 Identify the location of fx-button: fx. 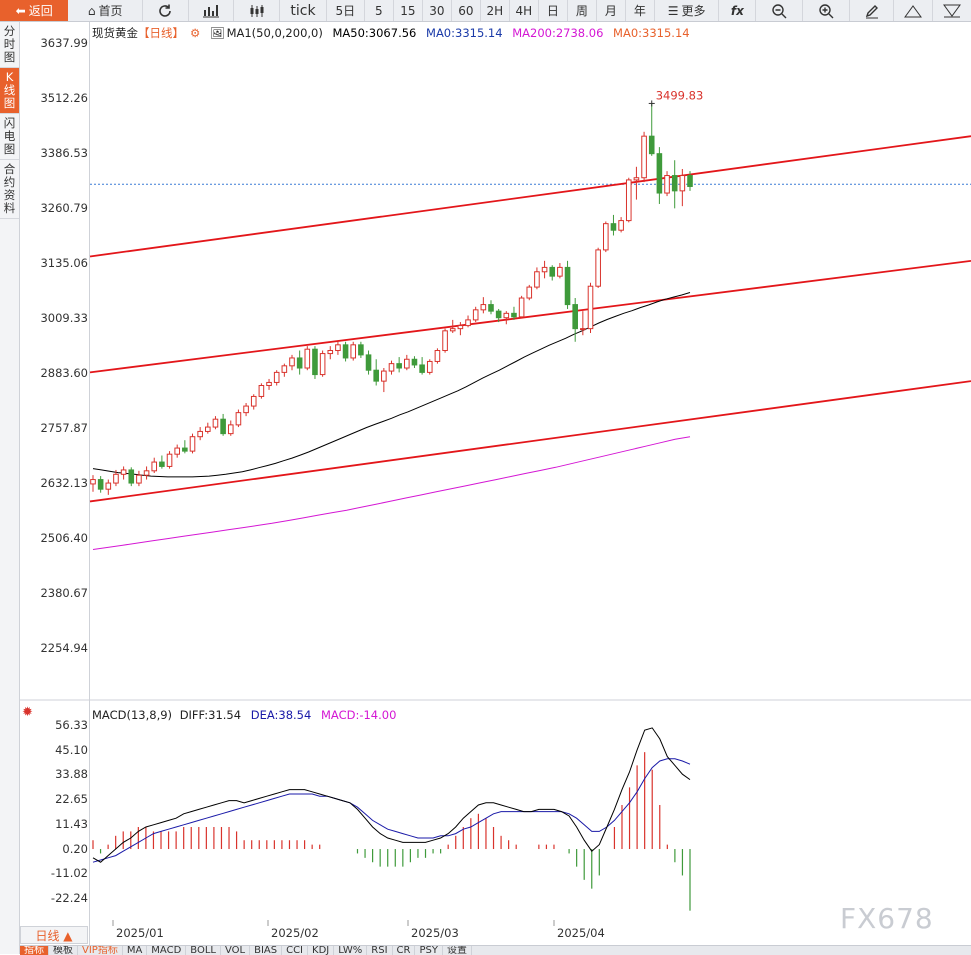
(738, 10).